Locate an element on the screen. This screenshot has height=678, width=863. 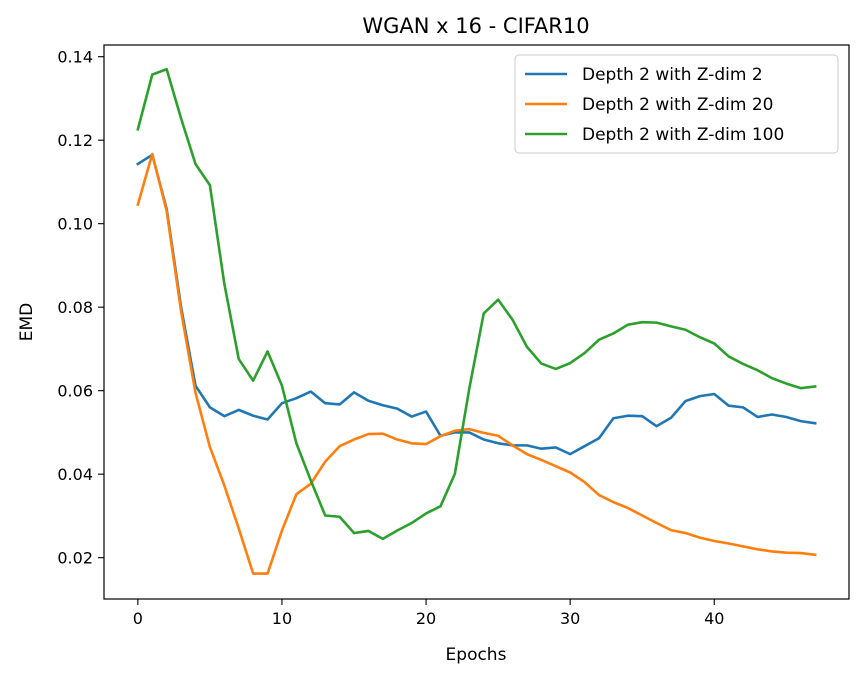
x-tick-label: 40 is located at coordinates (714, 618).